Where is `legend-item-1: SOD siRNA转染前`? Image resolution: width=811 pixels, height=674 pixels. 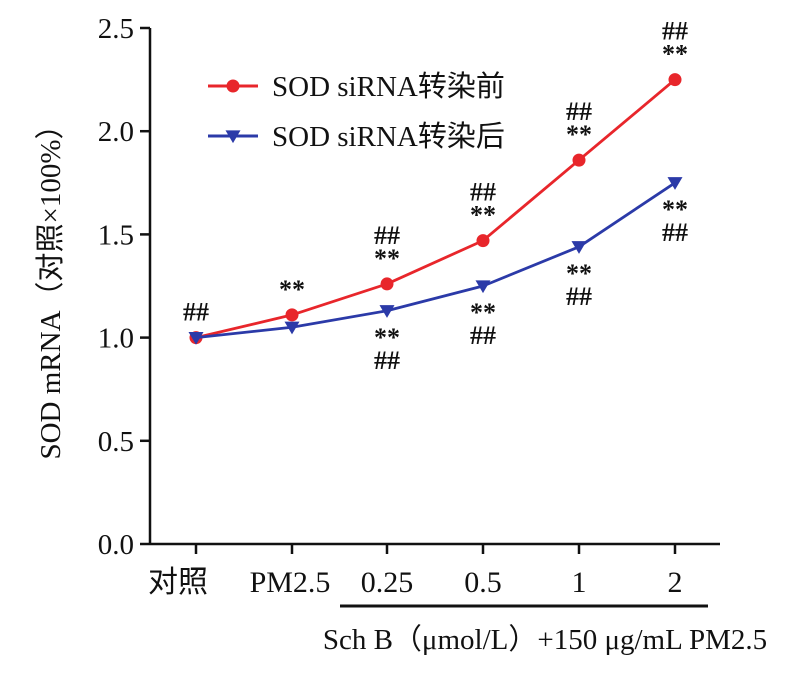
legend-item-1: SOD siRNA转染前 is located at coordinates (356, 86).